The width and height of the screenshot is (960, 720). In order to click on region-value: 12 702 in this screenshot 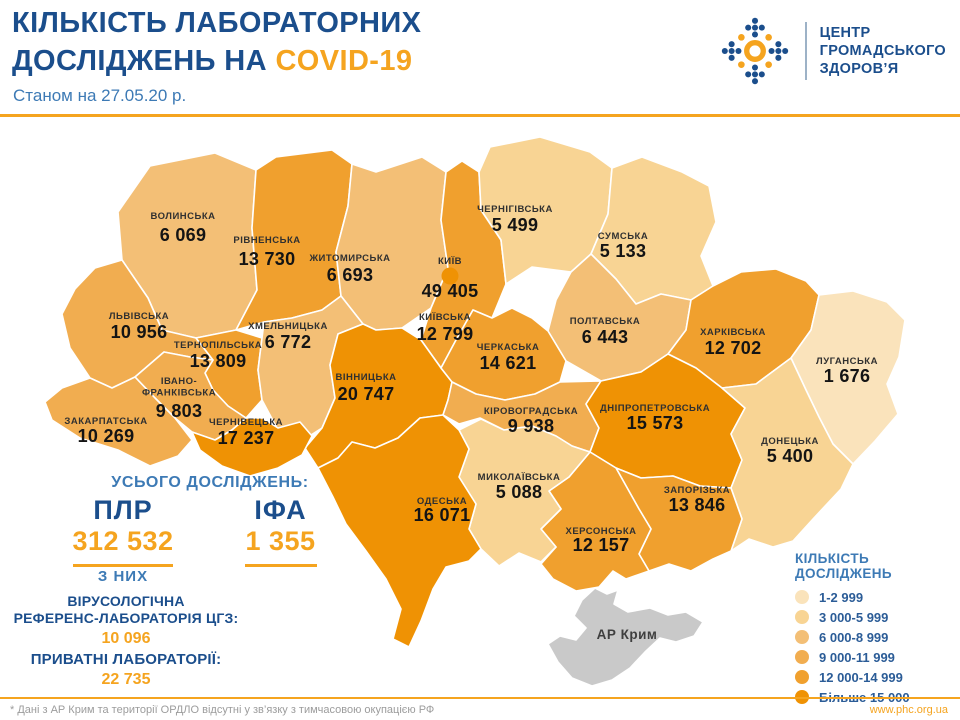, I will do `click(733, 348)`.